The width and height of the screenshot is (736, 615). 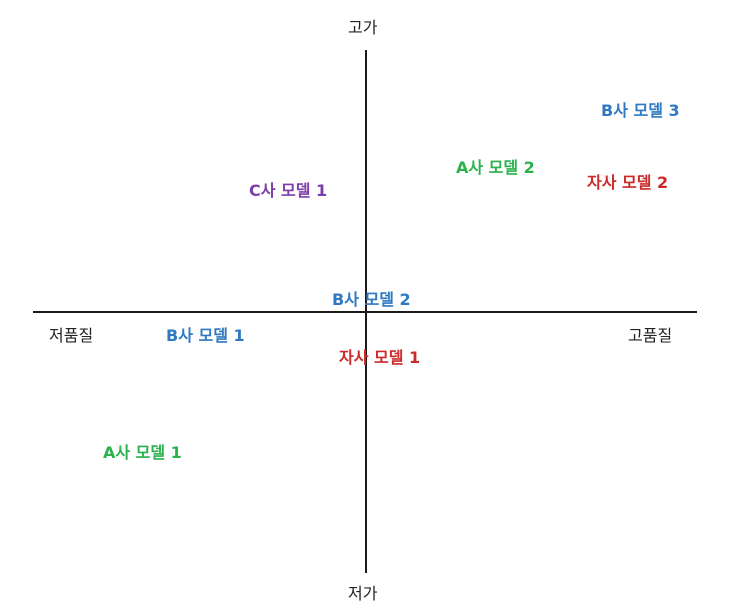 I want to click on model-label-b-2: B사 모델 2, so click(x=371, y=299).